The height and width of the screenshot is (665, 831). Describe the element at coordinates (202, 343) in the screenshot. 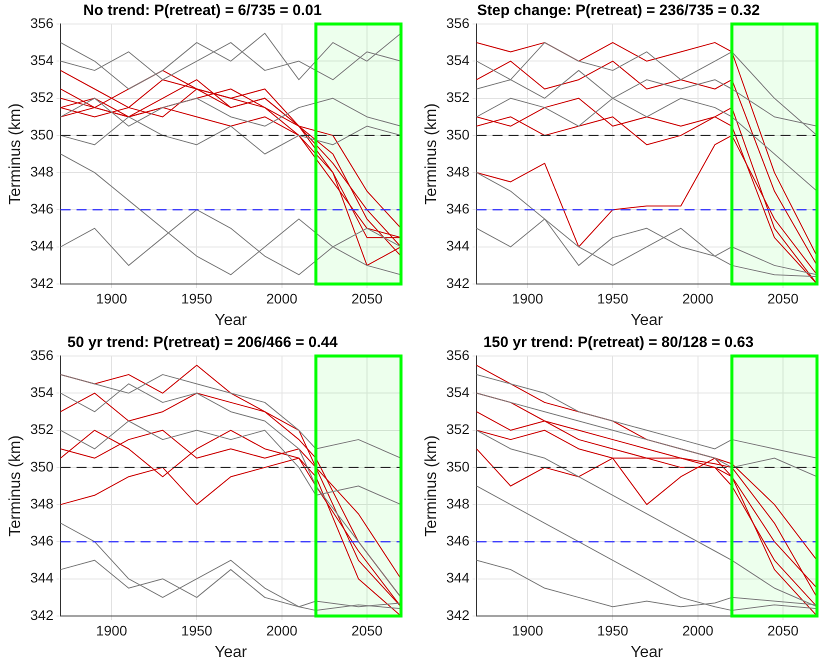

I see `chart-title: 50 yr trend: P(retreat) = 206/466 = 0.44` at that location.